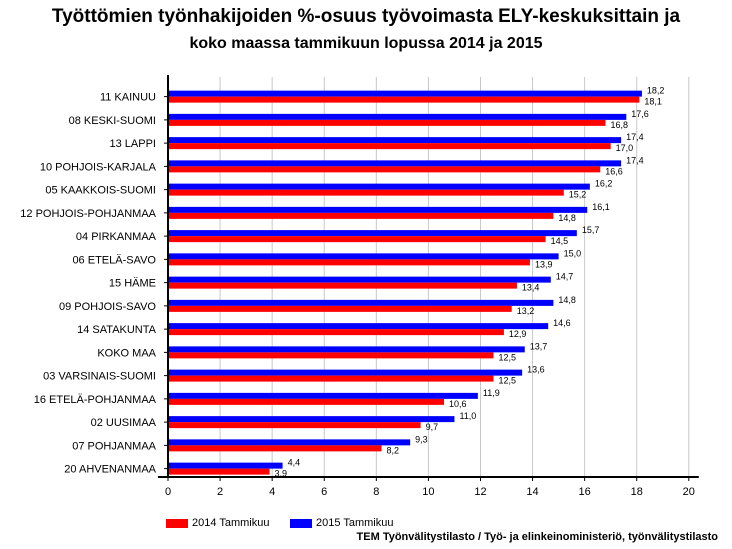 The width and height of the screenshot is (732, 549). What do you see at coordinates (168, 492) in the screenshot?
I see `x-tick-label: 0` at bounding box center [168, 492].